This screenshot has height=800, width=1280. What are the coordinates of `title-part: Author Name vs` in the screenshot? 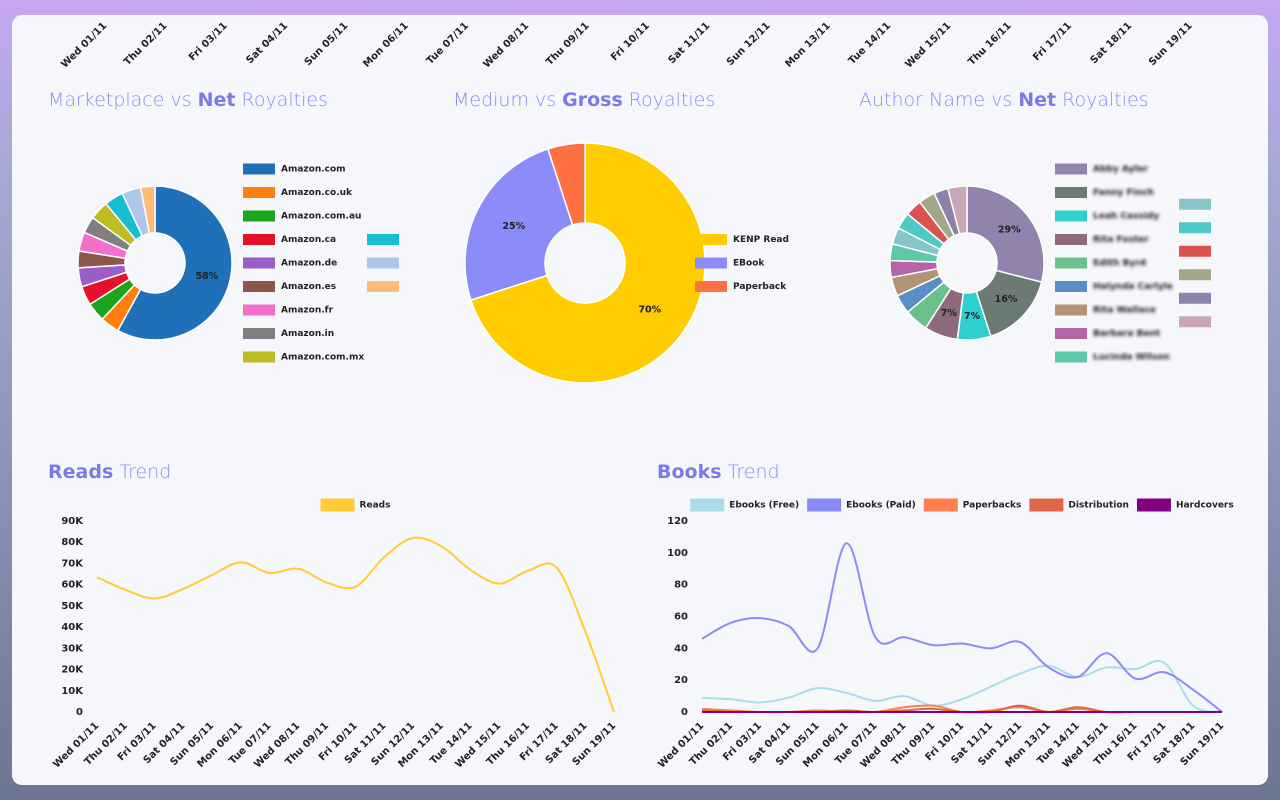 It's located at (935, 100).